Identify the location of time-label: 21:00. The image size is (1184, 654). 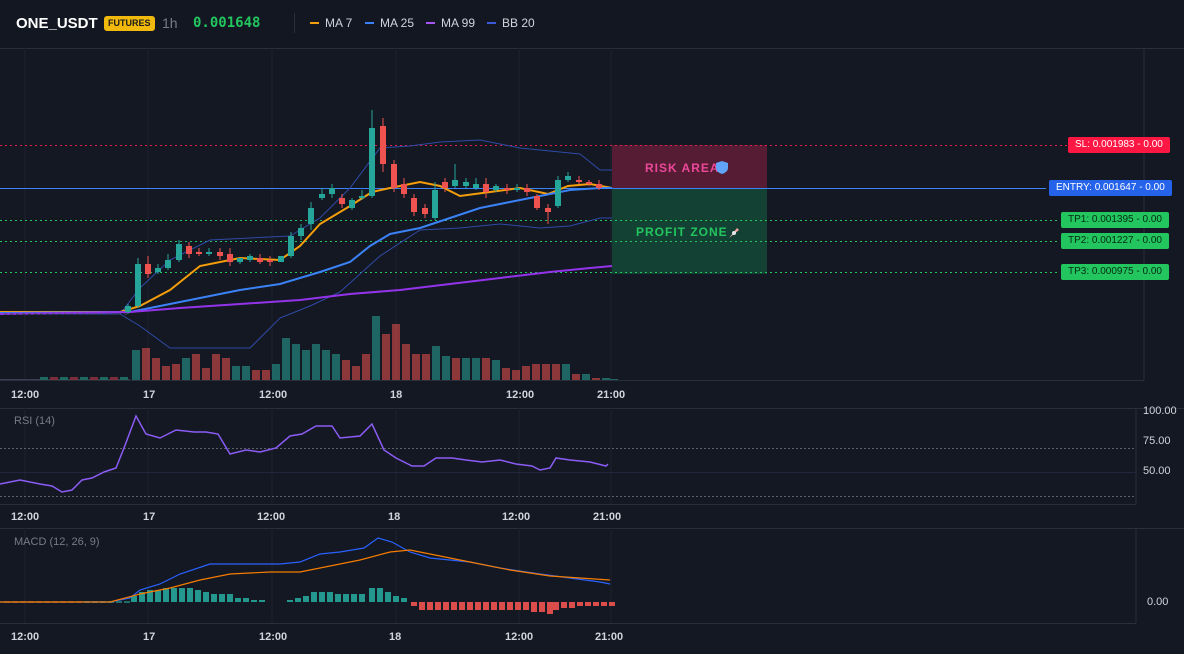
(611, 395).